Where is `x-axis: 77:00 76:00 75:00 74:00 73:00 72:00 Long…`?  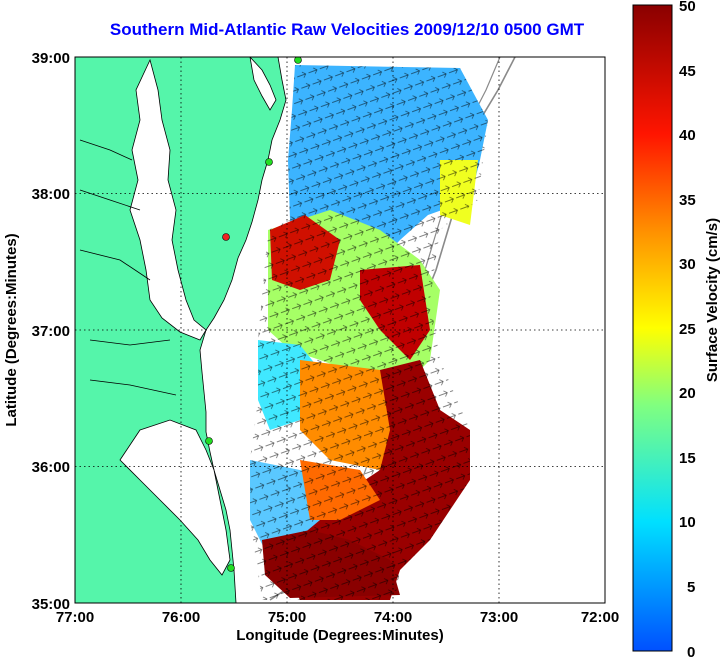 x-axis: 77:00 76:00 75:00 74:00 73:00 72:00 Long… is located at coordinates (337, 626).